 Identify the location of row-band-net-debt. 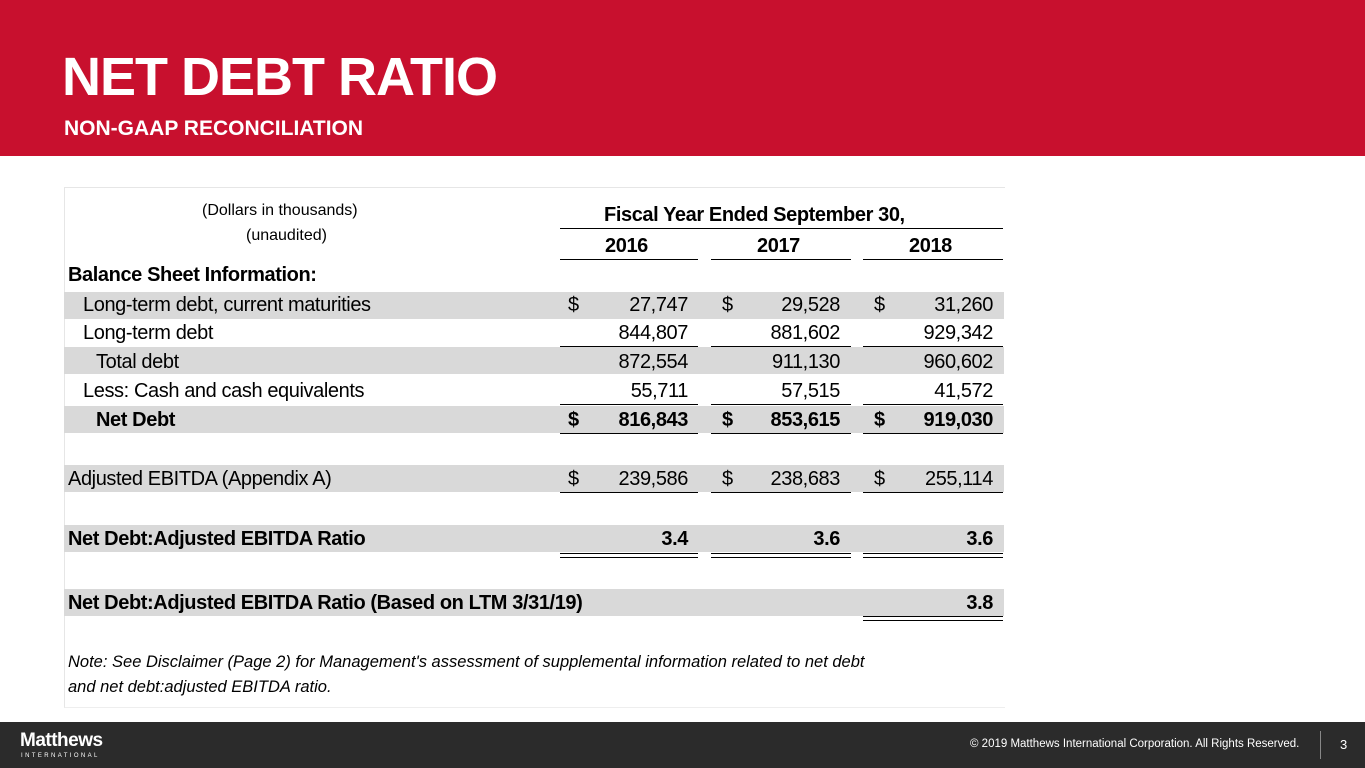
(534, 419).